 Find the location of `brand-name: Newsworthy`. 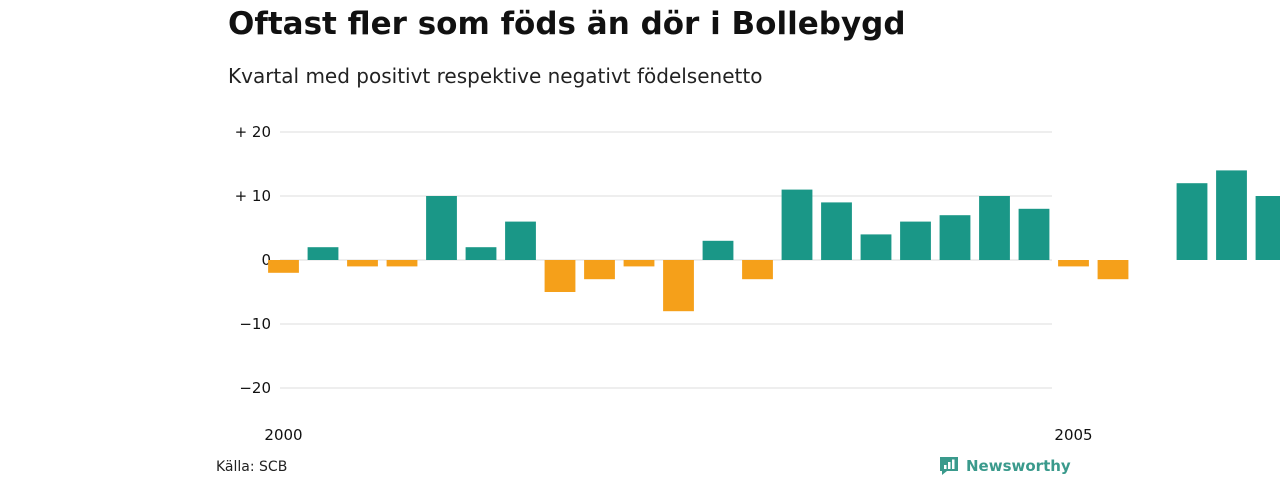

brand-name: Newsworthy is located at coordinates (1018, 466).